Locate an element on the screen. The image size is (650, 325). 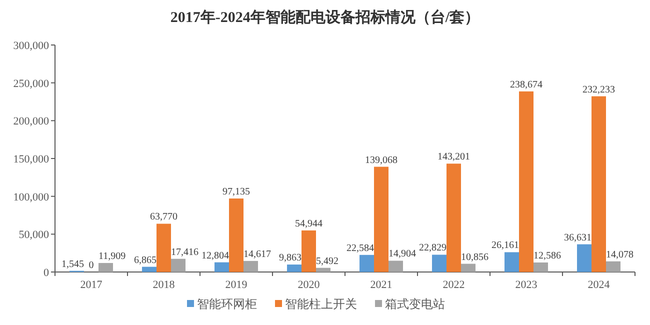
data-label: 0 is located at coordinates (91, 265).